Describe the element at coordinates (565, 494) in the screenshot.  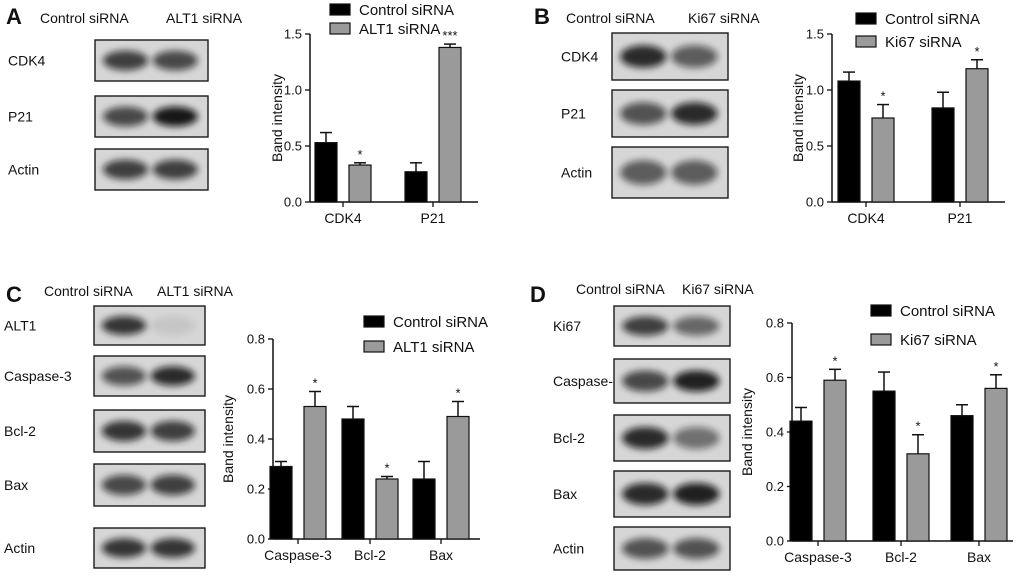
I see `blot-row-label: Bax` at that location.